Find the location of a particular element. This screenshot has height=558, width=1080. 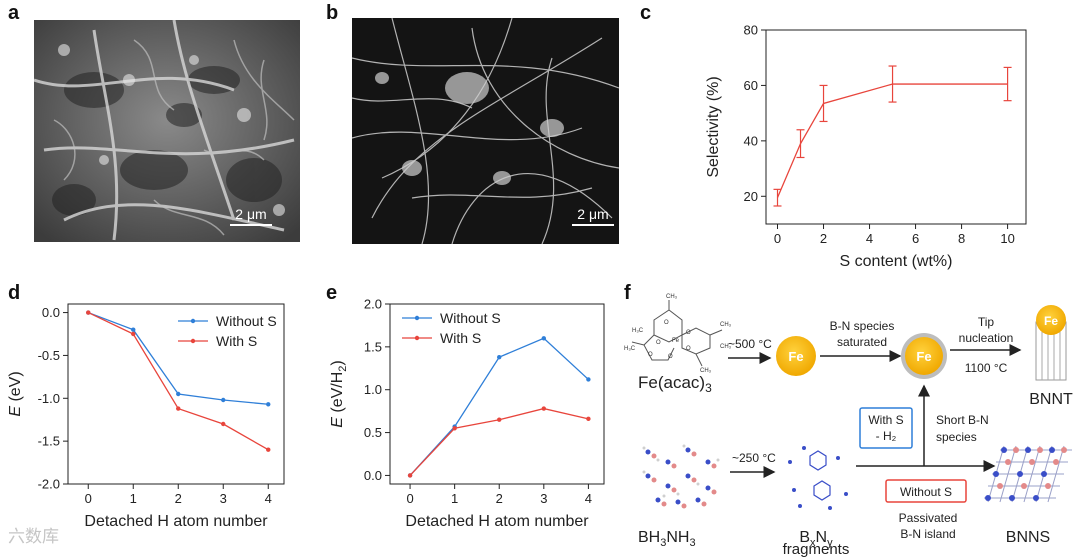

panel-letter-a: a is located at coordinates (14, 13).